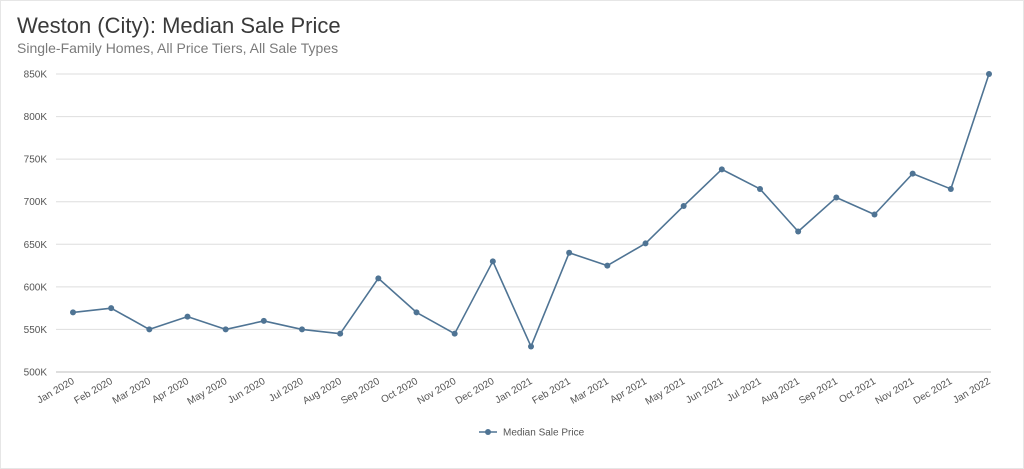  I want to click on legend: Median Sale Price, so click(532, 433).